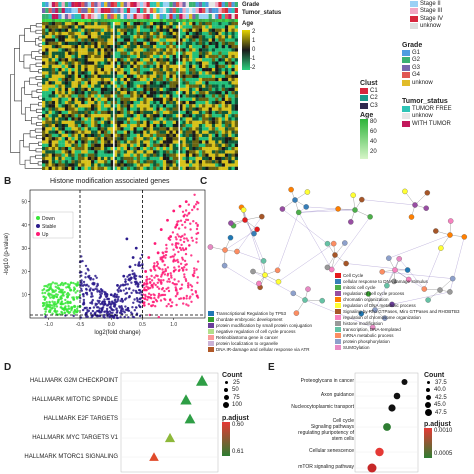 This screenshot has height=474, width=474. Describe the element at coordinates (366, 341) in the screenshot. I see `network-legend-label: protein phosphorylation` at that location.